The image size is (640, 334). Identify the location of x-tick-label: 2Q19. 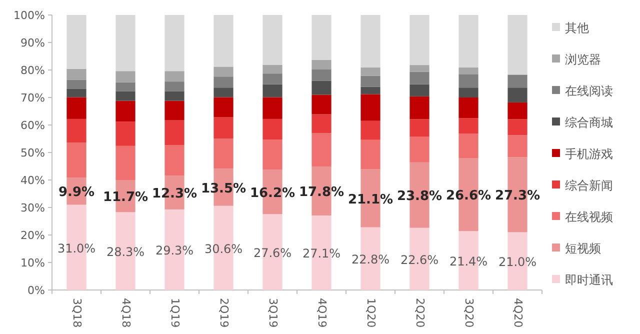
(223, 313).